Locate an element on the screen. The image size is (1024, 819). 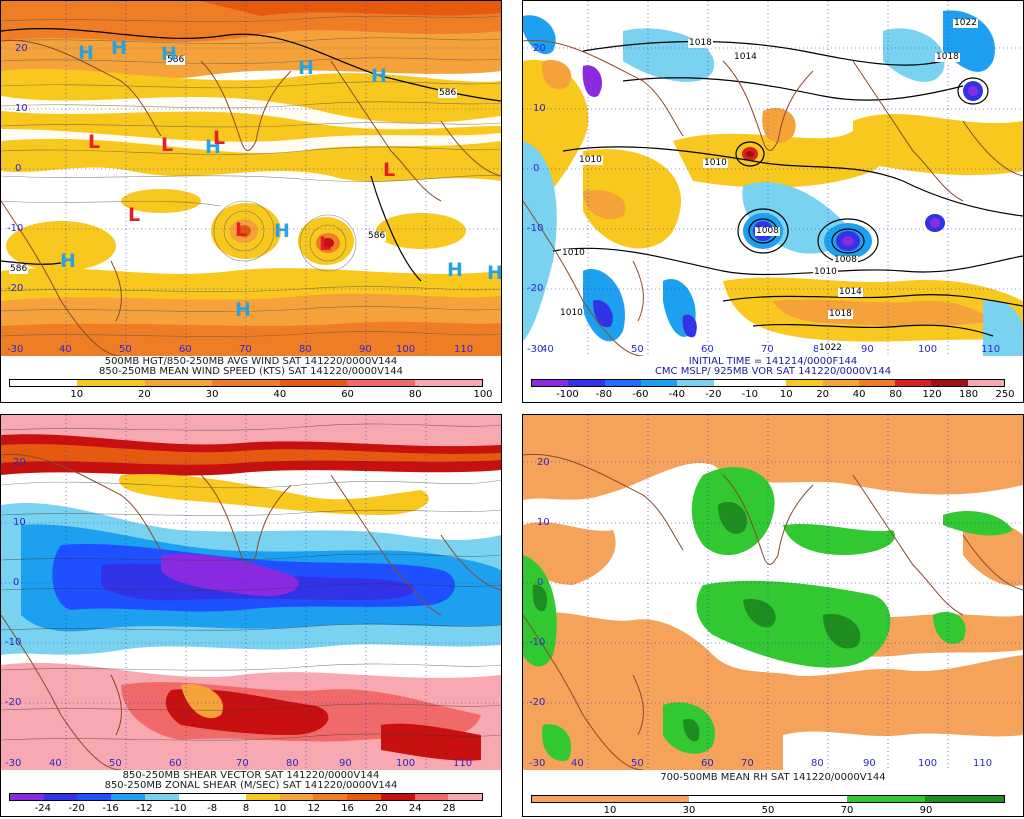
colorbar-label: 100 is located at coordinates (483, 394).